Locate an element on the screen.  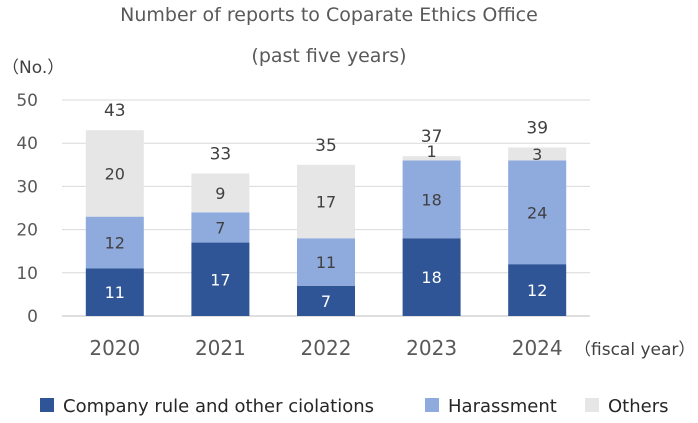
data-label-2020-series-2: 20 is located at coordinates (115, 173).